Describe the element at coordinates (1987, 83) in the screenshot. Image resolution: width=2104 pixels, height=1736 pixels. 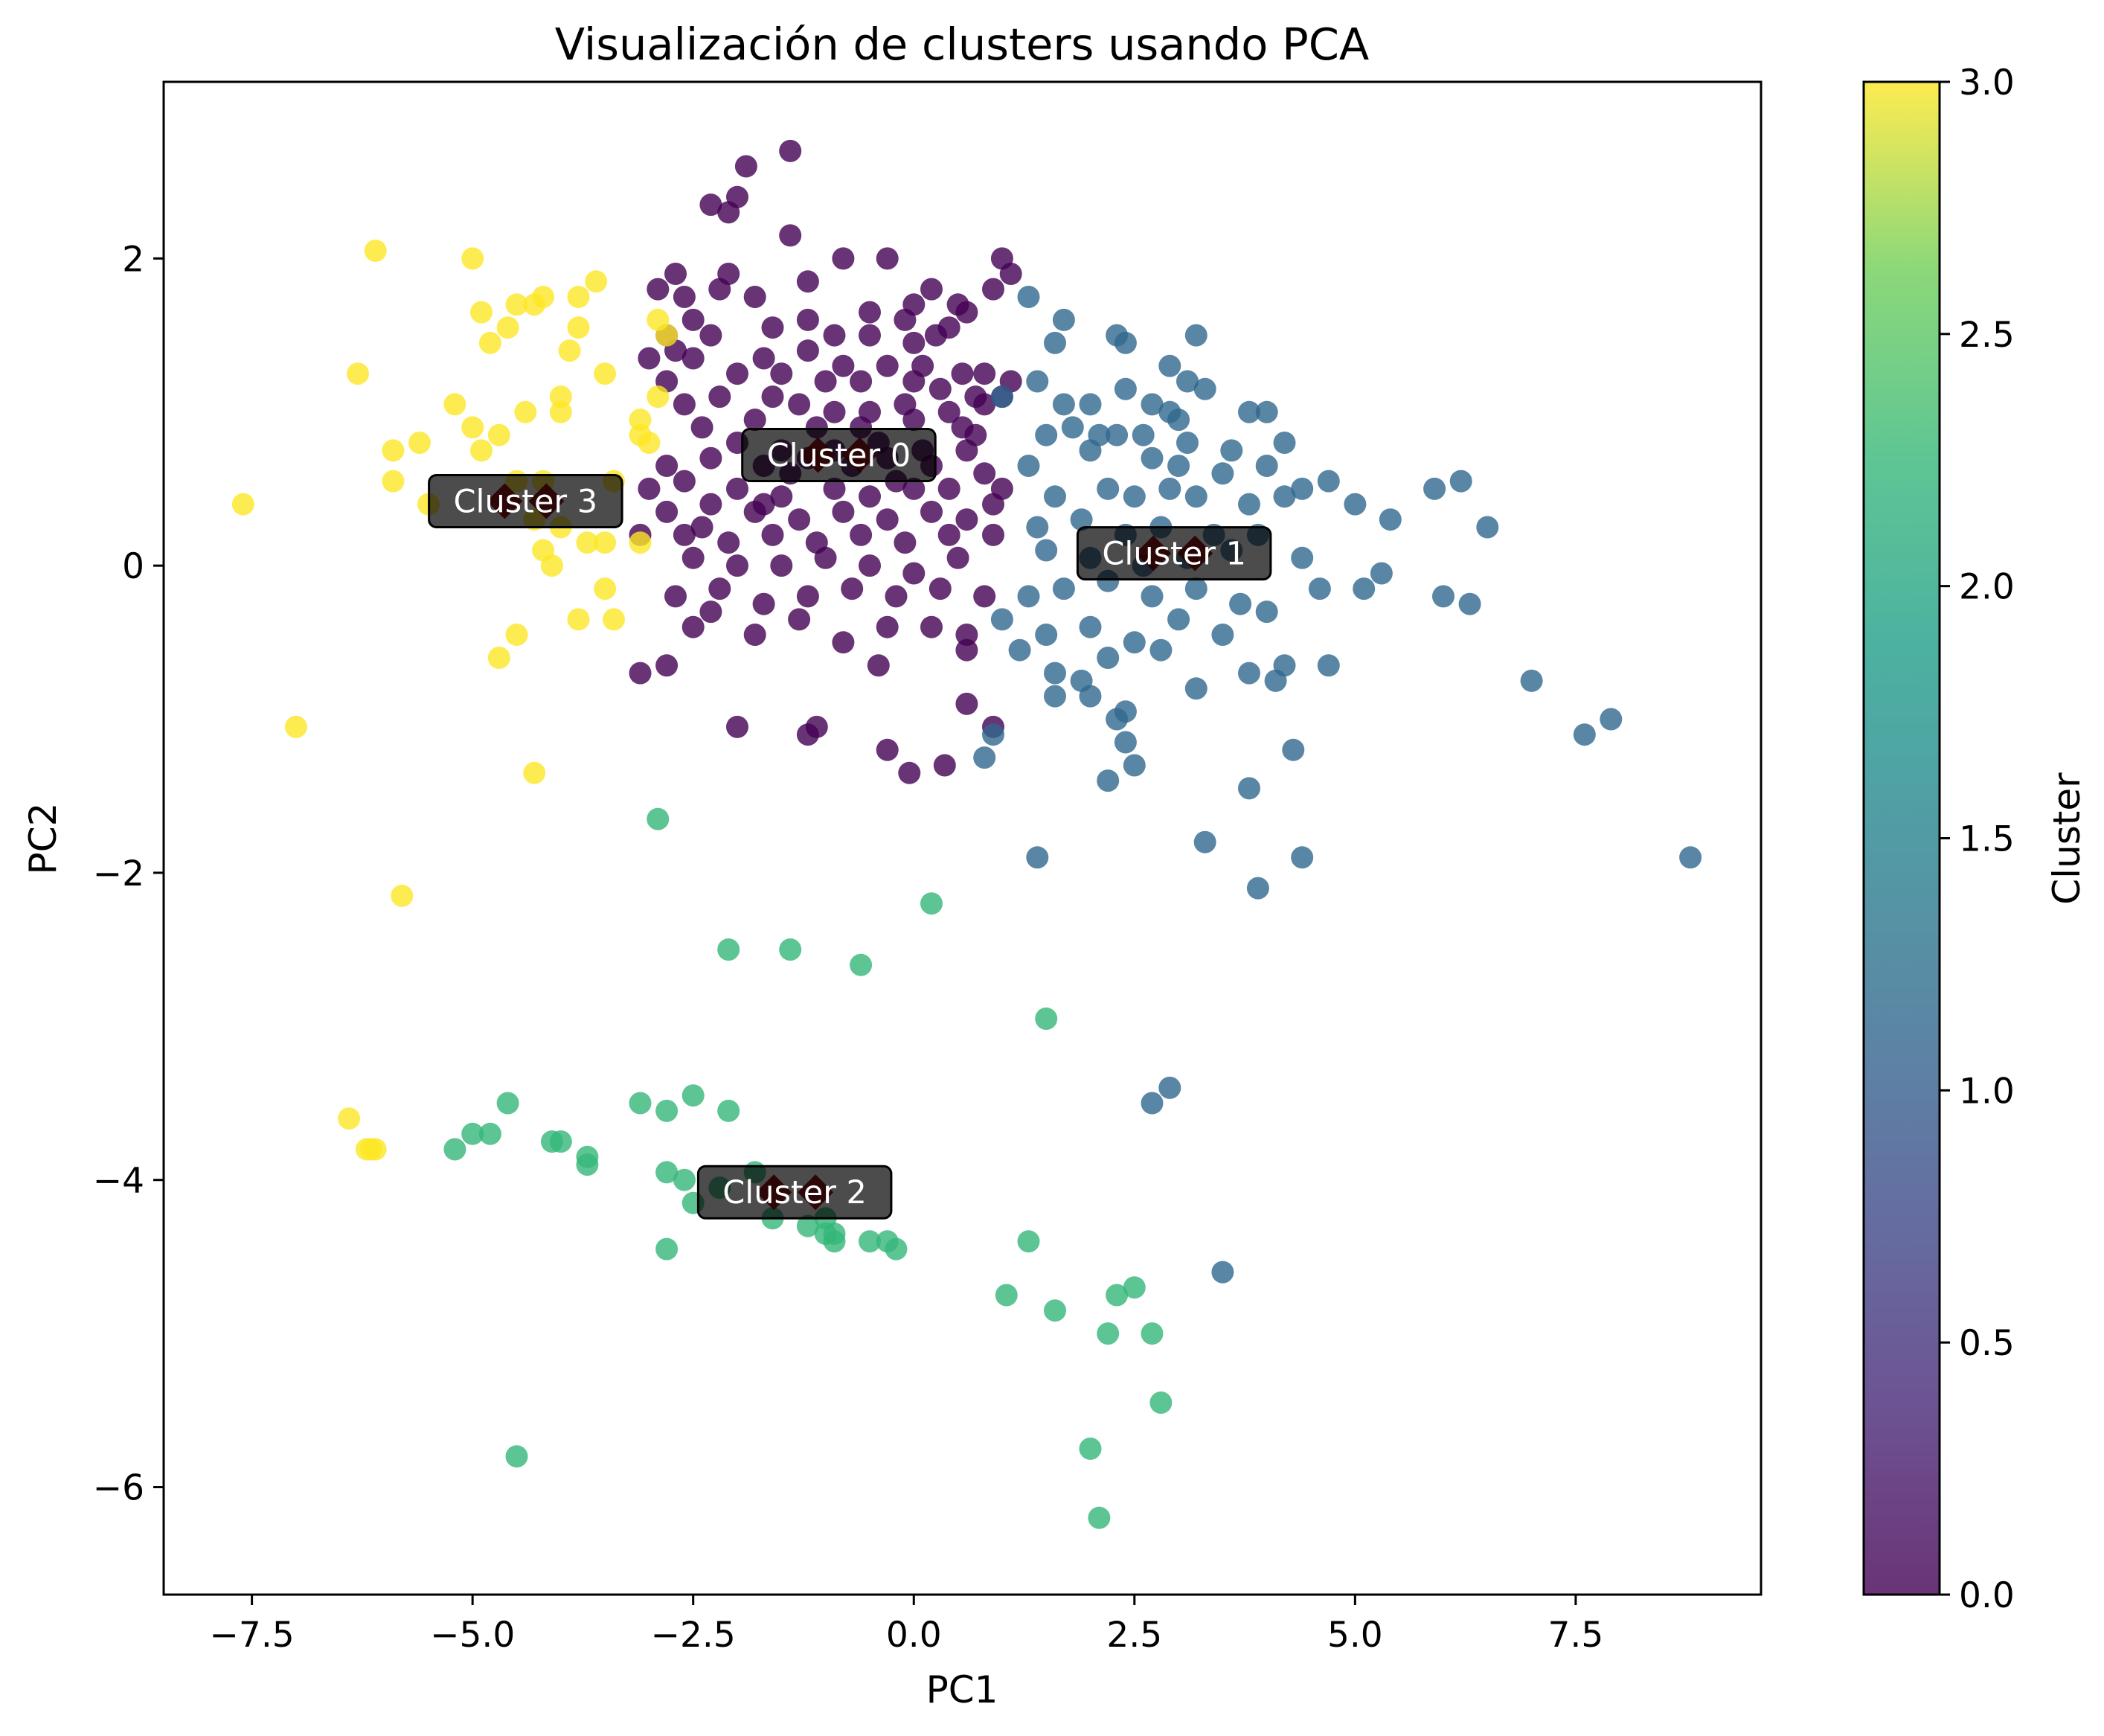
I see `colorbar-tick-label: 3.0` at that location.